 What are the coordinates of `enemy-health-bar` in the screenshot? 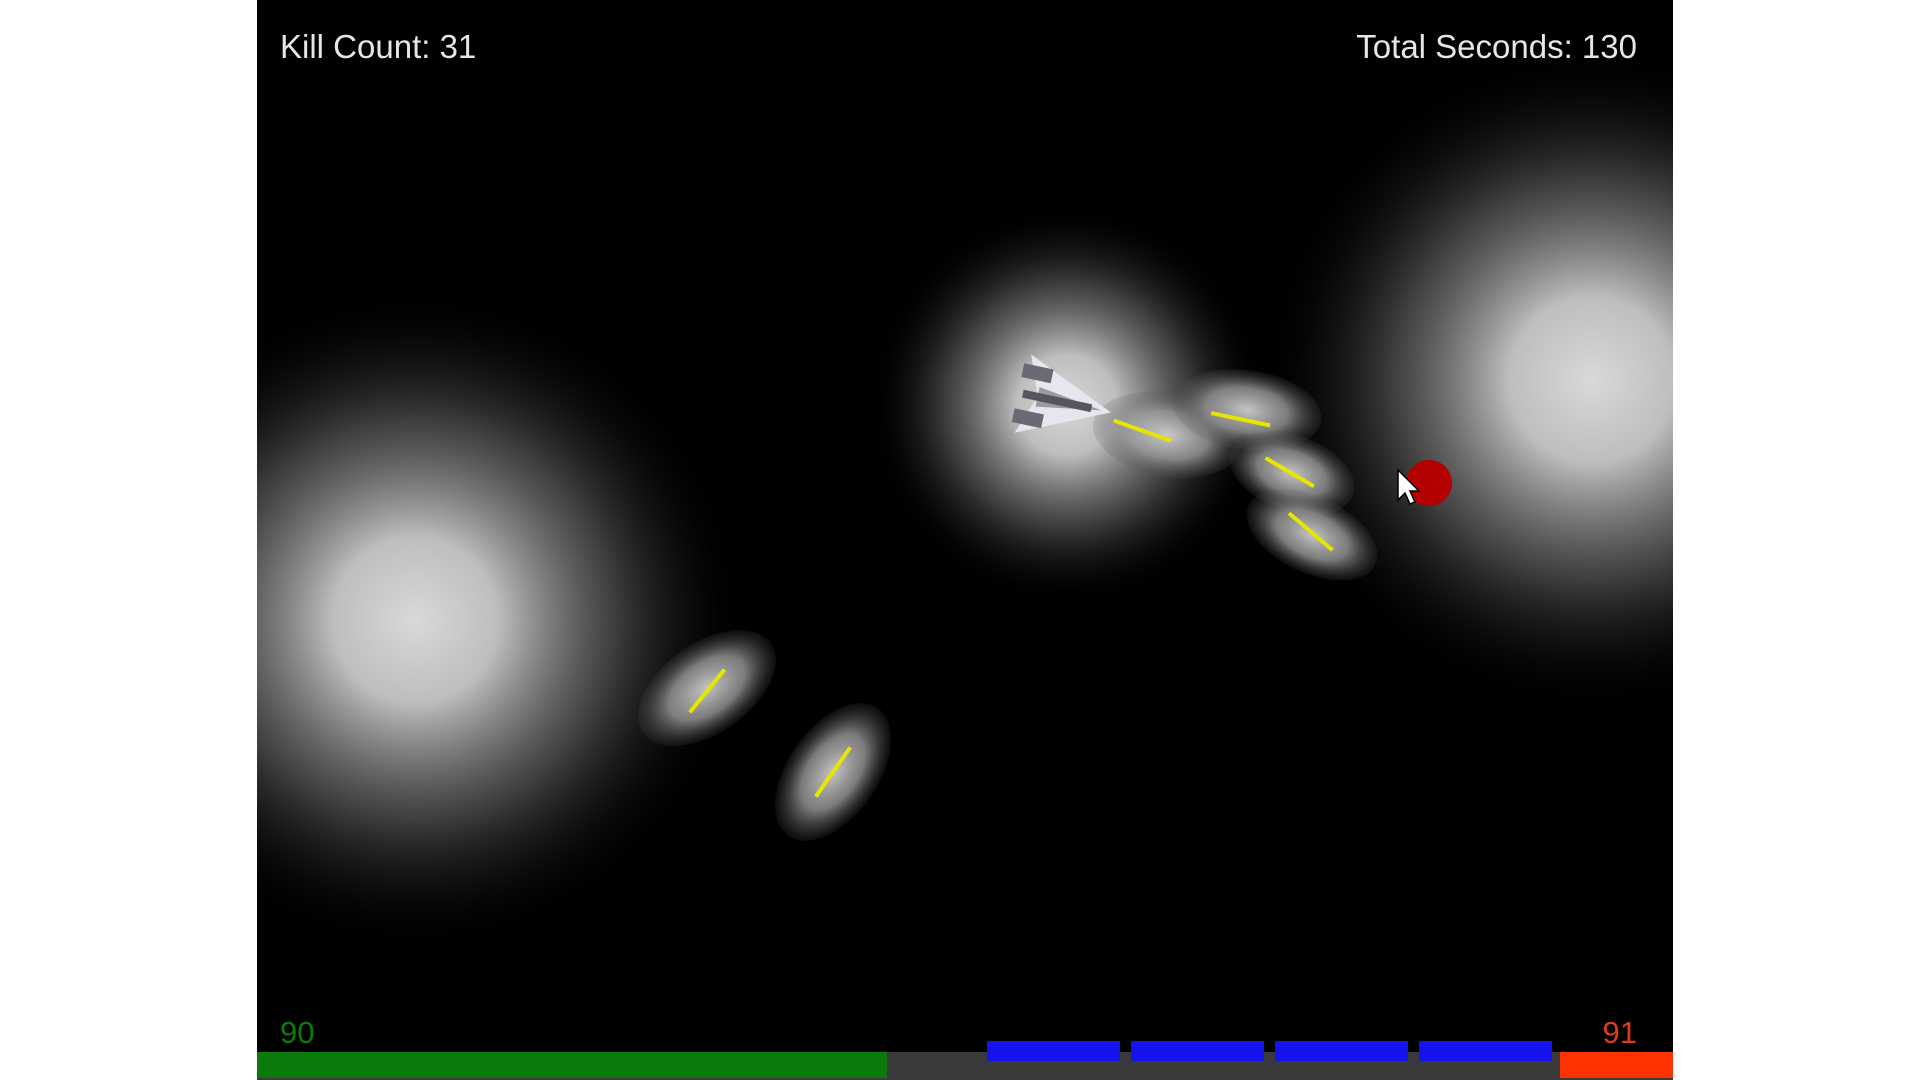 It's located at (1616, 1065).